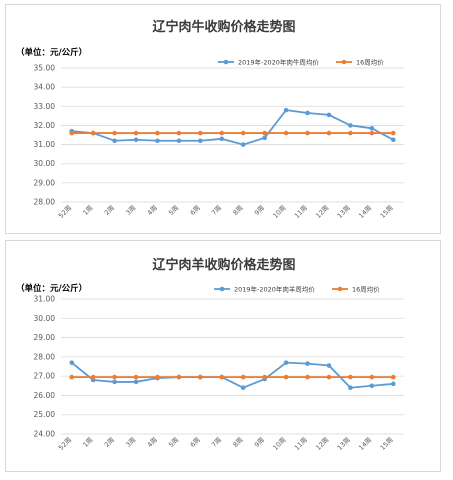 The width and height of the screenshot is (453, 480). What do you see at coordinates (195, 210) in the screenshot?
I see `x-tick-label: 6周` at bounding box center [195, 210].